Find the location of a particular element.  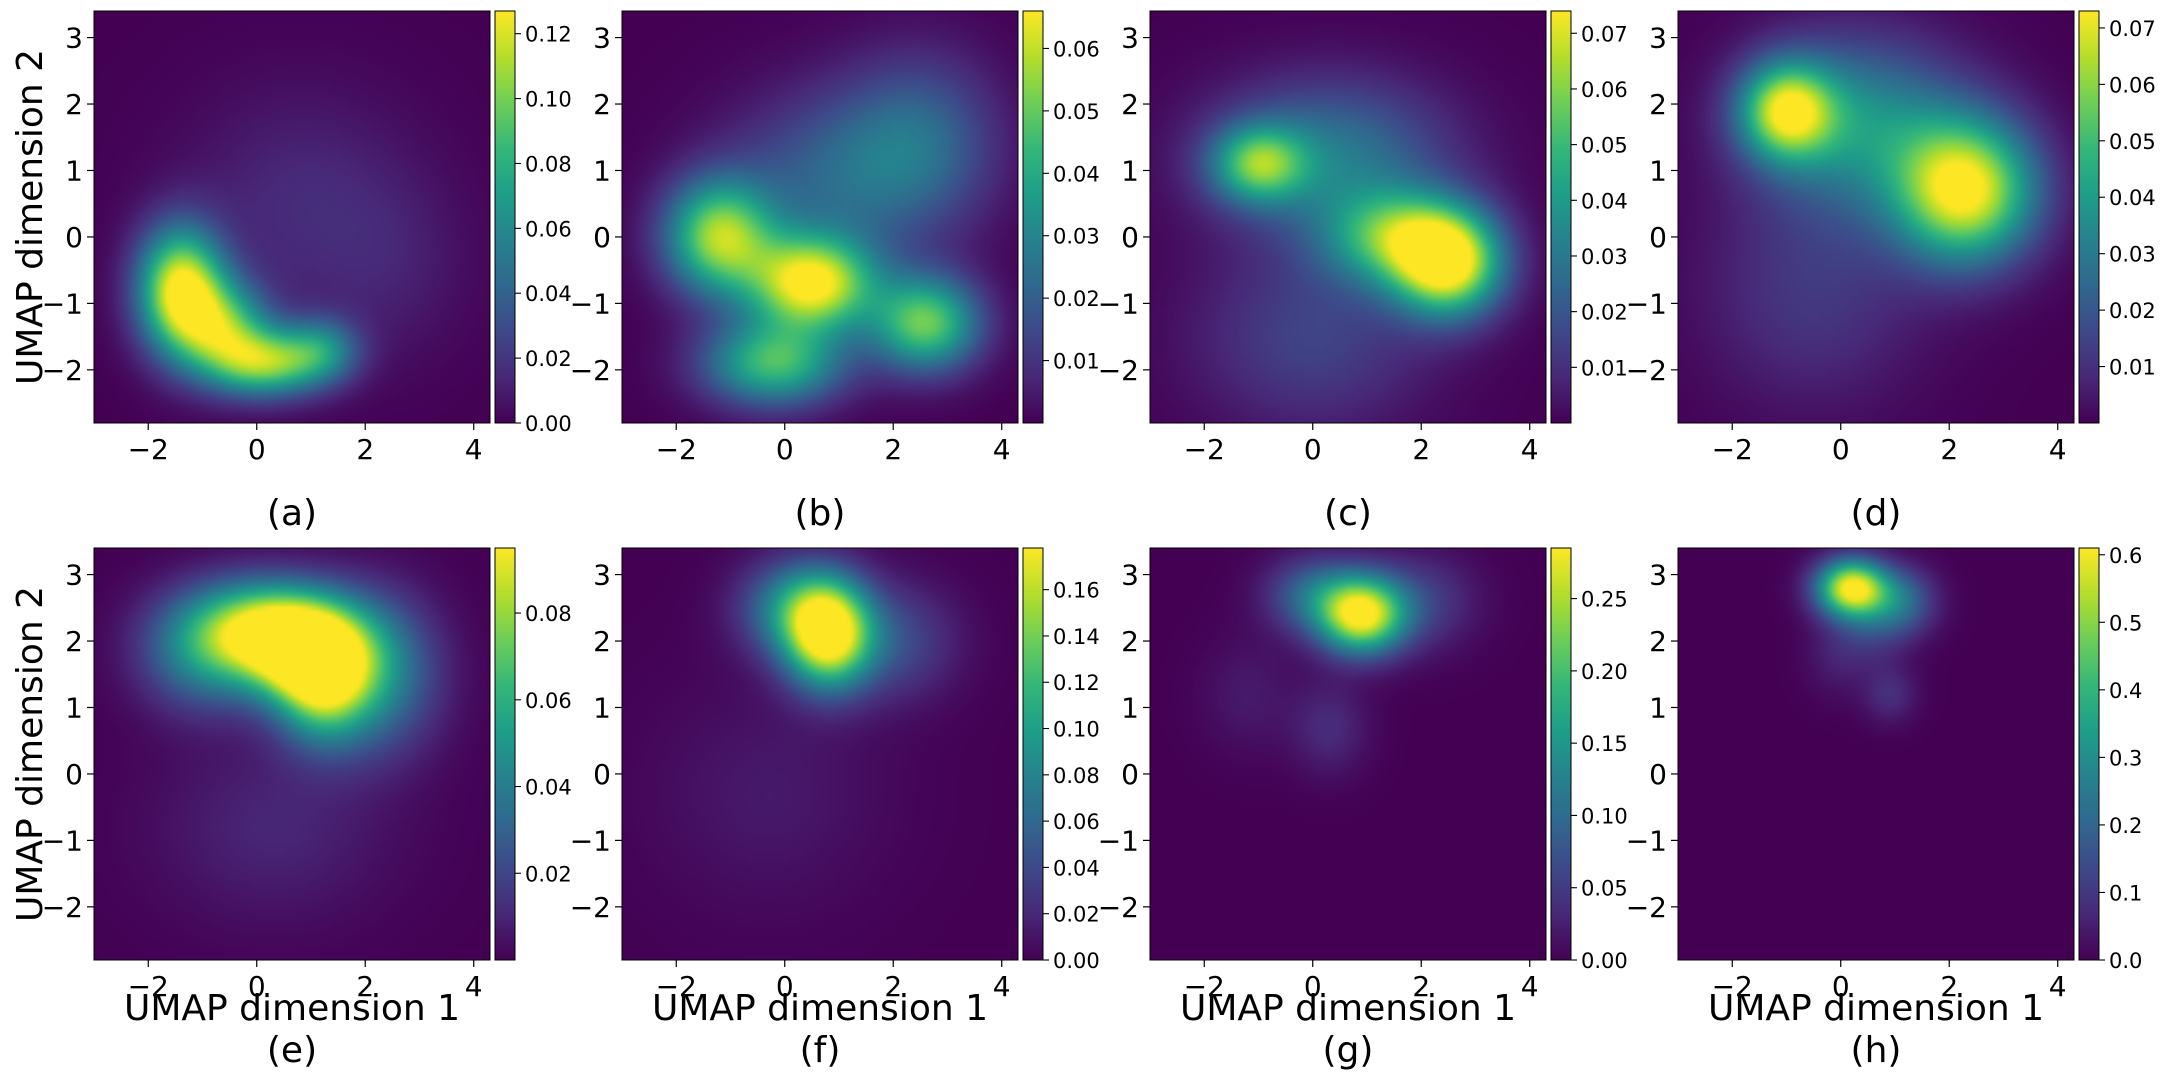

colorbar-tick-label: 0.20 is located at coordinates (1604, 672).